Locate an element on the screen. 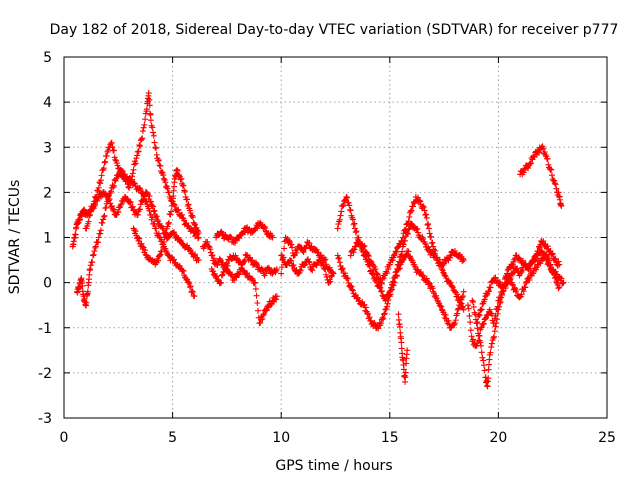  x-tick-label: 10 is located at coordinates (281, 438).